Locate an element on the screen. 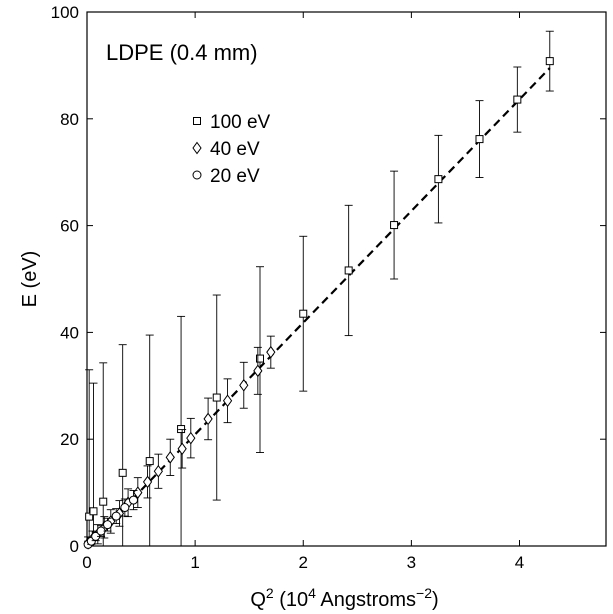 The image size is (613, 614). x-label-mid: (10 is located at coordinates (291, 600).